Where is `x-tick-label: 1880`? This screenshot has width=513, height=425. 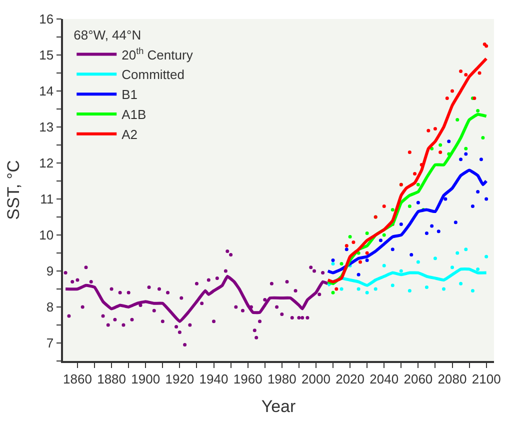 x-tick-label: 1880 is located at coordinates (111, 378).